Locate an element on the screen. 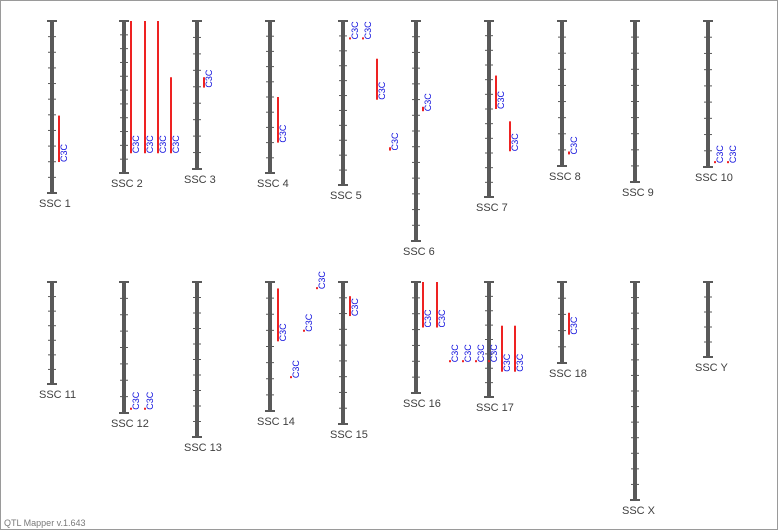 The image size is (778, 530). chromosome-label: SSC 6 is located at coordinates (419, 252).